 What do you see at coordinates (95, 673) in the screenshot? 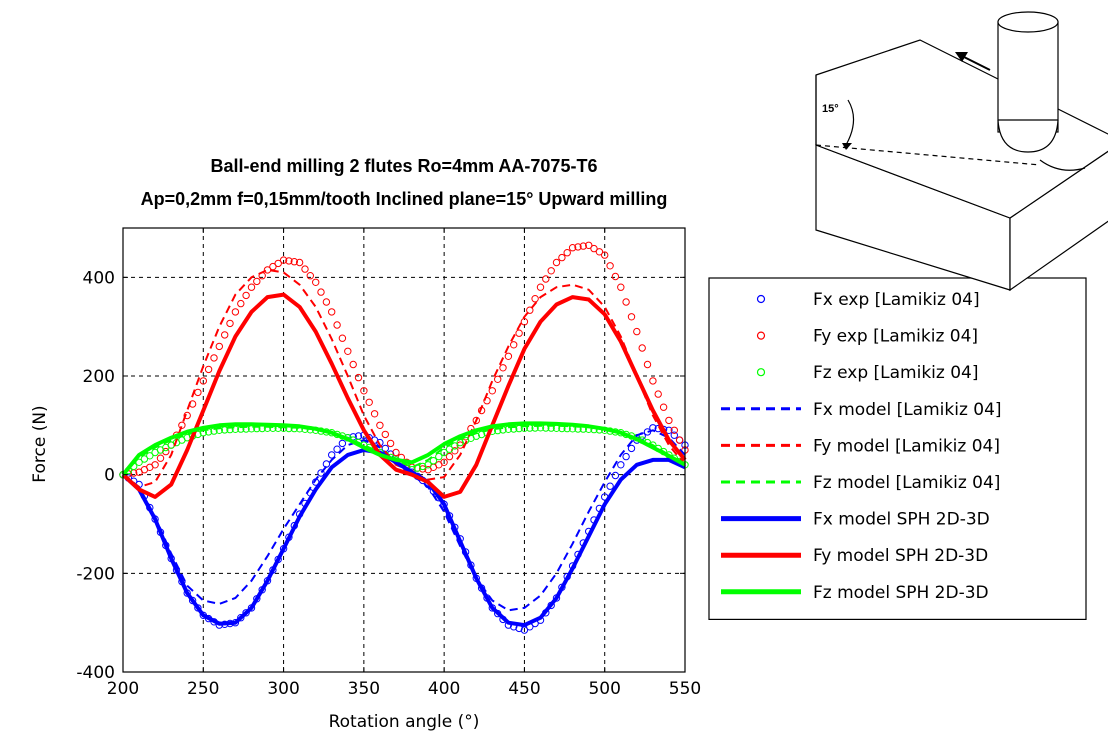
I see `y-tick-label: -400` at bounding box center [95, 673].